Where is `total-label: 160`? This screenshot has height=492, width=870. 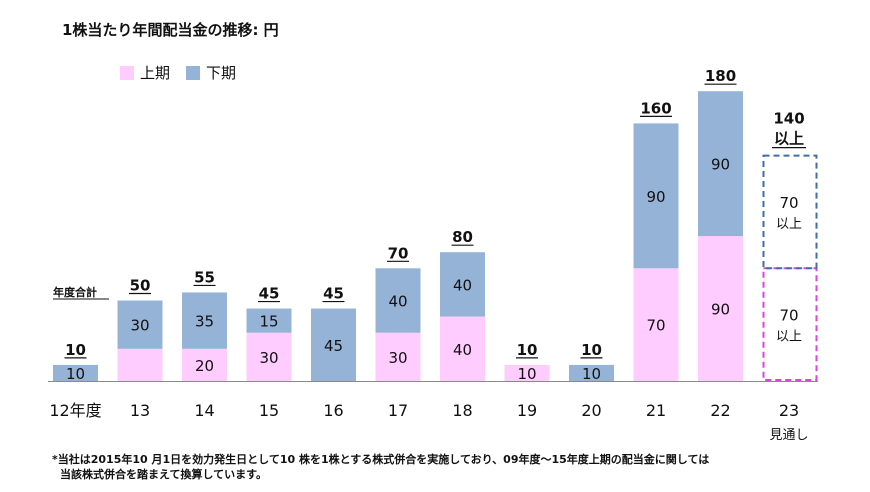
total-label: 160 is located at coordinates (655, 108).